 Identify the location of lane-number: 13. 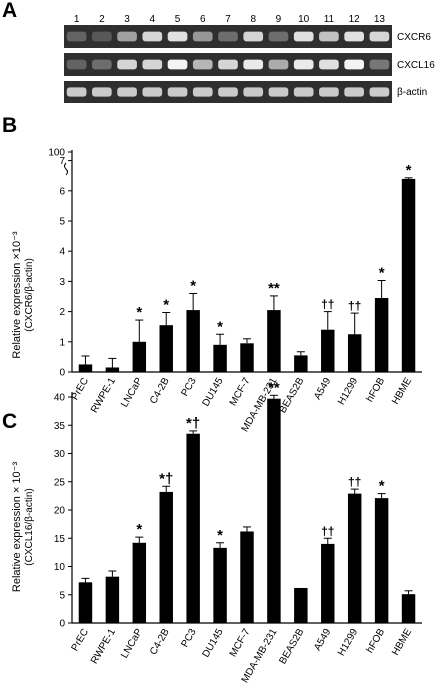
(380, 19).